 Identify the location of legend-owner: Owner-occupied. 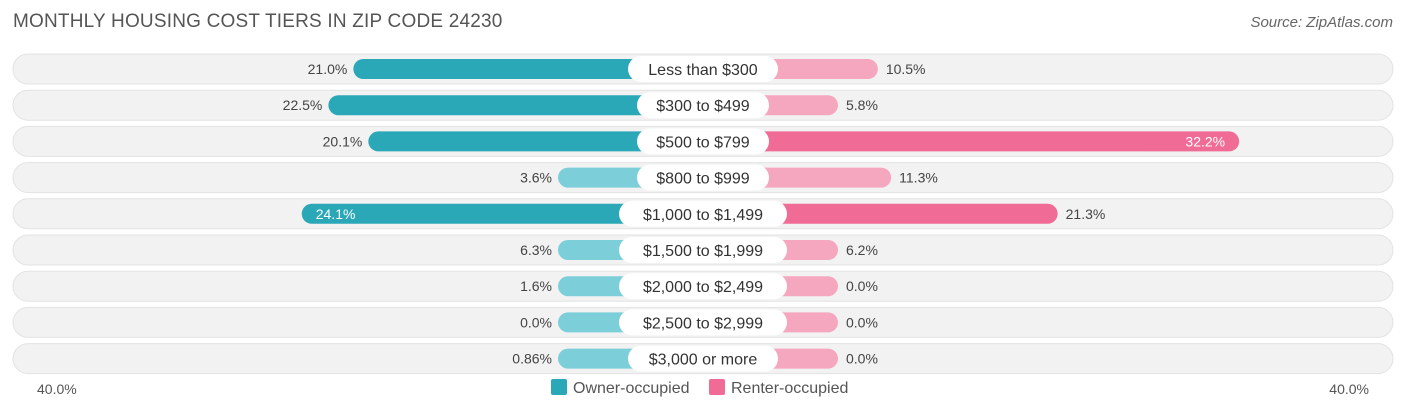
(620, 388).